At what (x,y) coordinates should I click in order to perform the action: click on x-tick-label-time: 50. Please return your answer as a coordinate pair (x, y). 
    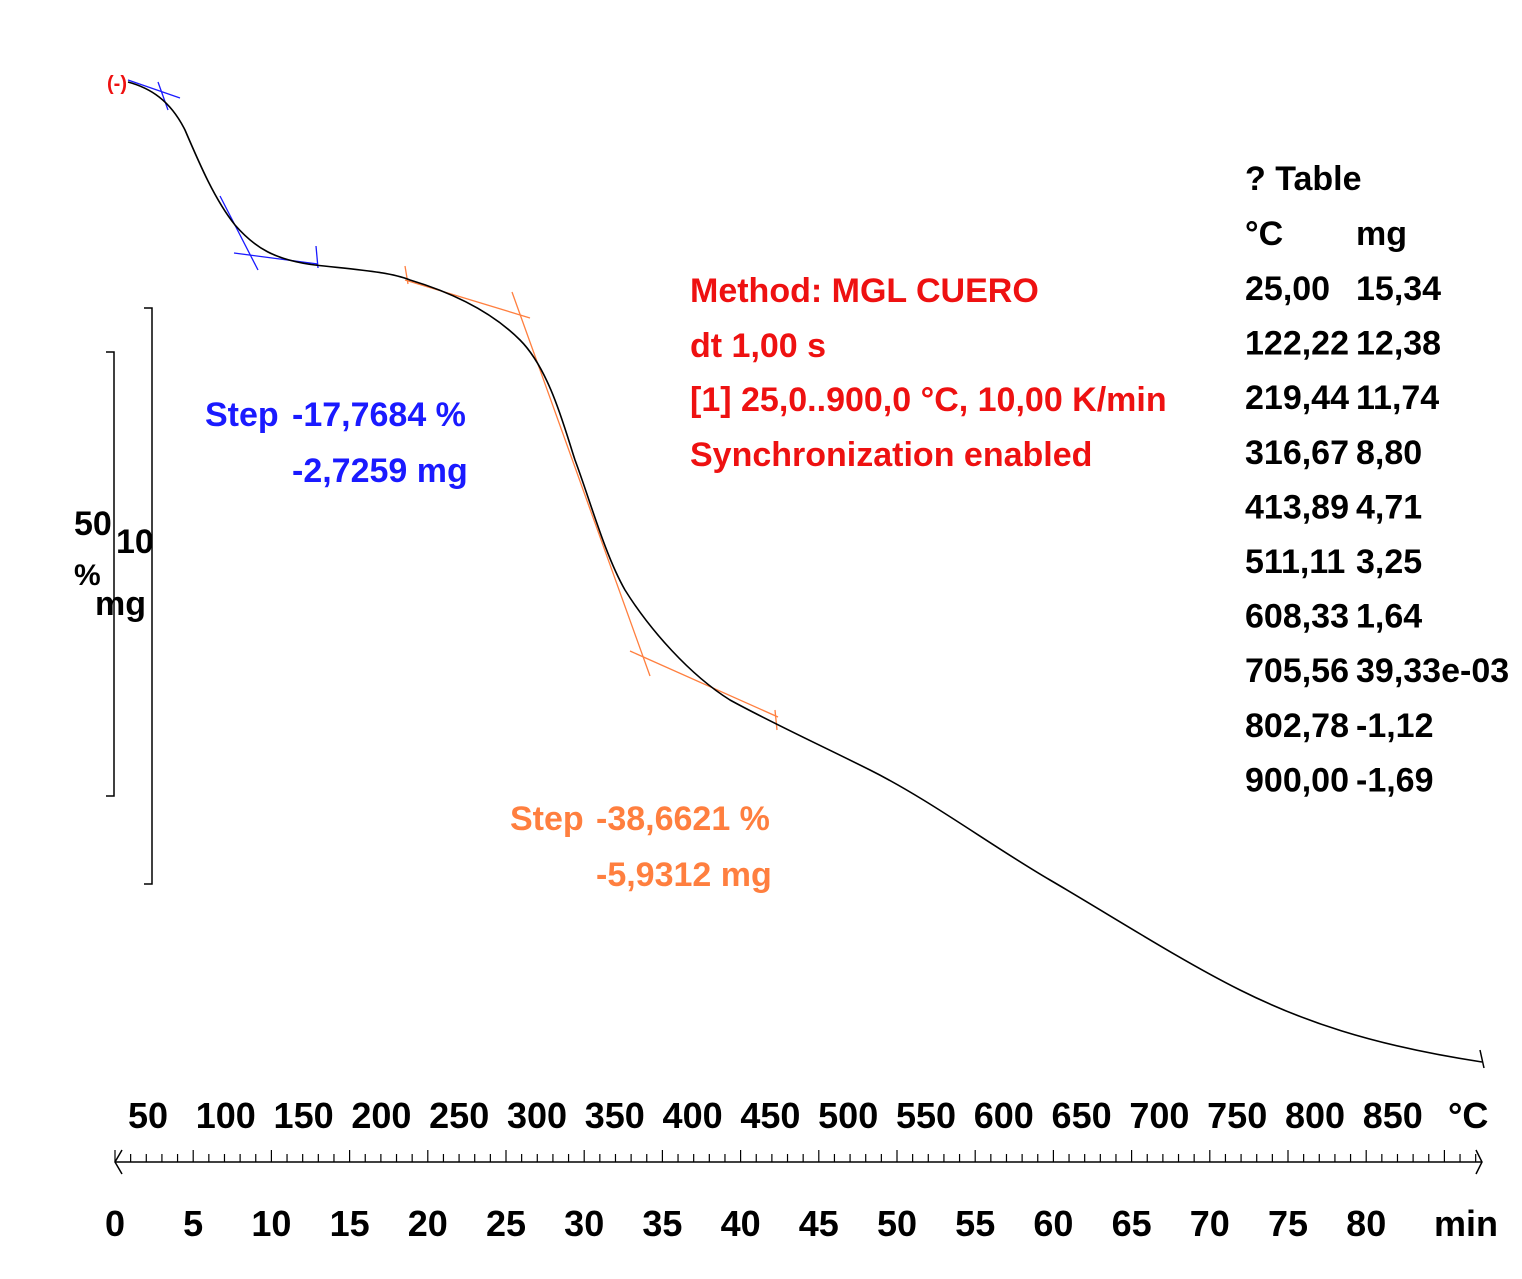
    Looking at the image, I should click on (897, 1223).